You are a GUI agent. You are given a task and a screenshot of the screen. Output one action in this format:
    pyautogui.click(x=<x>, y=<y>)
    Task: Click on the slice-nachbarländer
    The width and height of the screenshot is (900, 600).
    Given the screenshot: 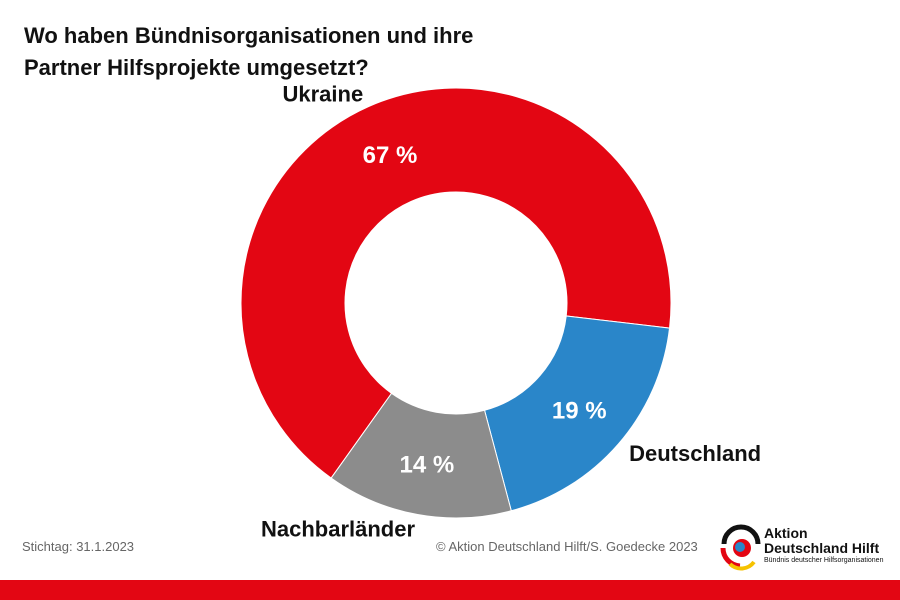 What is the action you would take?
    pyautogui.click(x=421, y=455)
    